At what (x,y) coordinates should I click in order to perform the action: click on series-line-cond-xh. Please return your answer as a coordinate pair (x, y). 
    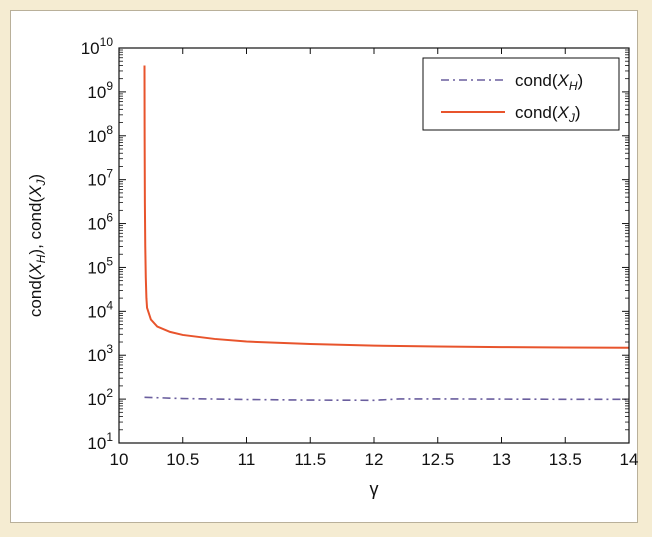
    Looking at the image, I should click on (386, 399).